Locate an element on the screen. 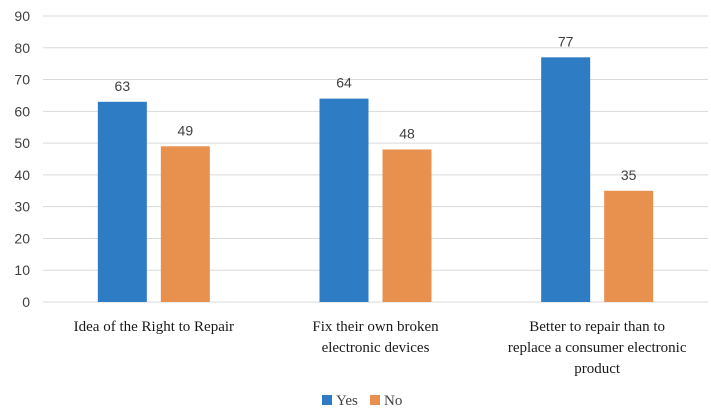 This screenshot has width=711, height=417. y-tick-label: 80 is located at coordinates (22, 48).